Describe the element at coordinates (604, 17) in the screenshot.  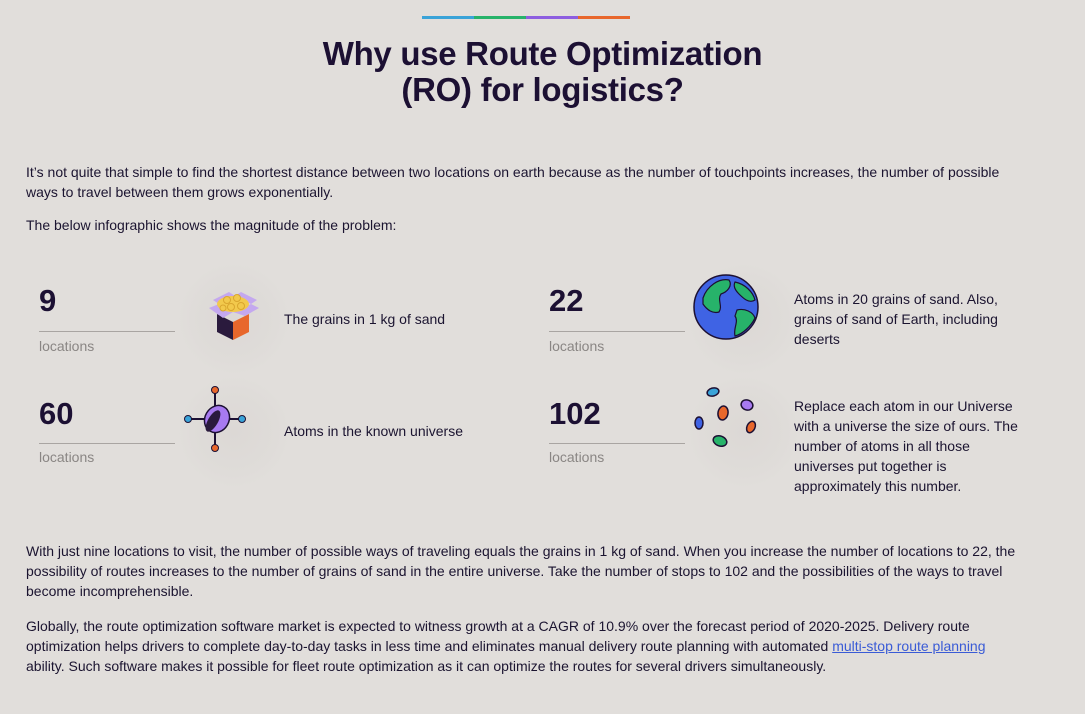
I see `accent-segment-orange` at that location.